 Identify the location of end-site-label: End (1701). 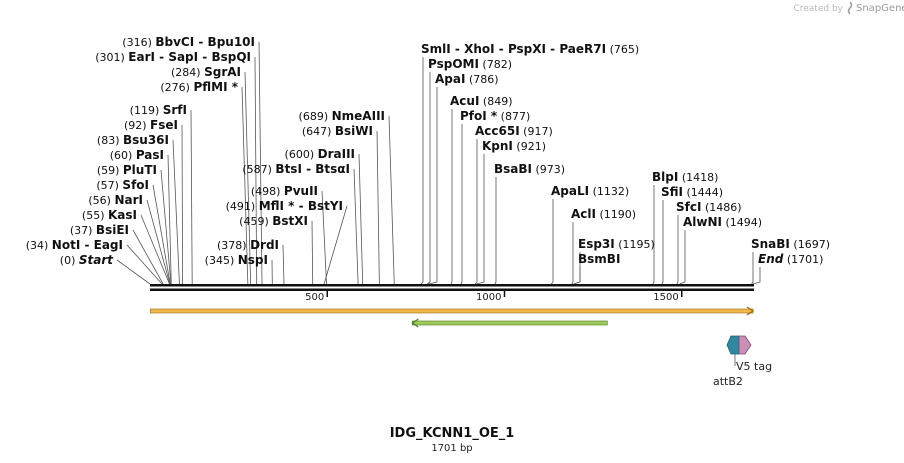
(790, 259).